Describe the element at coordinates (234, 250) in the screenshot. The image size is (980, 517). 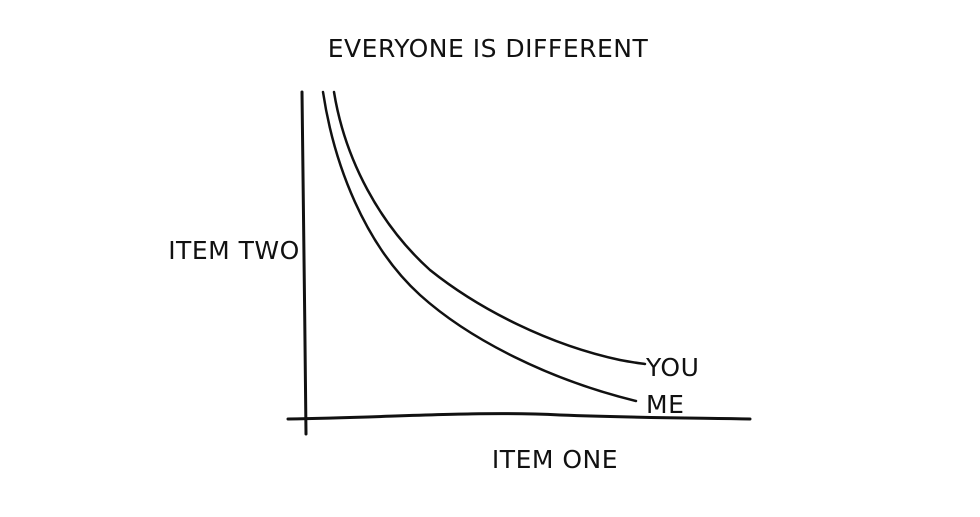
I see `y-axis-label: ITEM TWO` at that location.